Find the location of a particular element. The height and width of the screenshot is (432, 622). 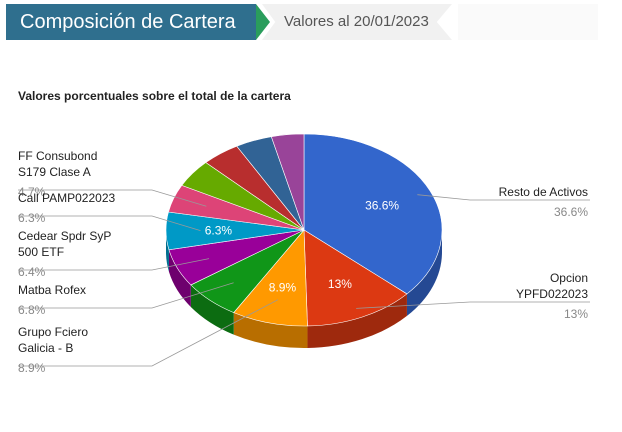

slice-label-left-1-line-0: Call PAMP022023 is located at coordinates (66, 198).